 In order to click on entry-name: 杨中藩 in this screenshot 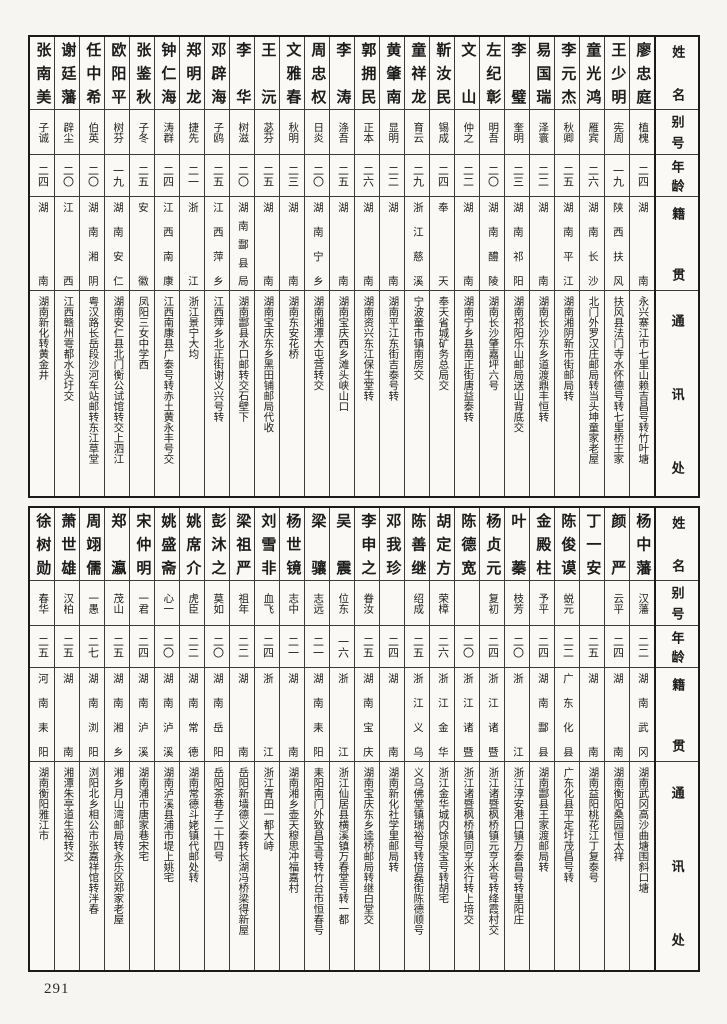, I will do `click(642, 544)`.